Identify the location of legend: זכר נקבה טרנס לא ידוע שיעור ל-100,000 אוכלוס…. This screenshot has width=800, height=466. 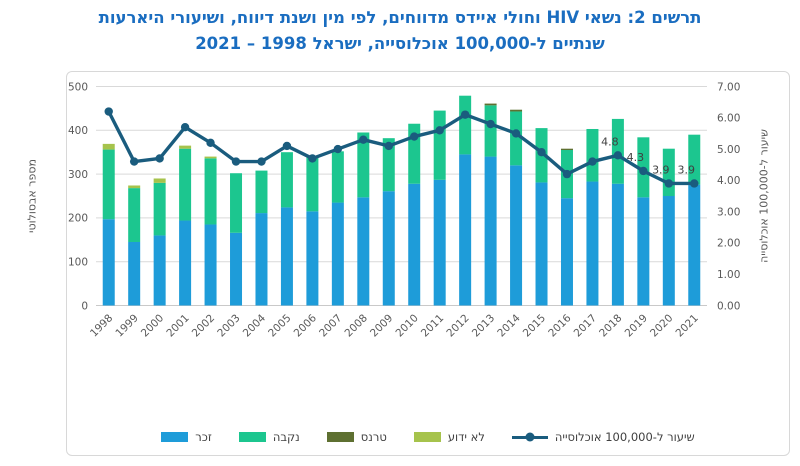
(428, 437).